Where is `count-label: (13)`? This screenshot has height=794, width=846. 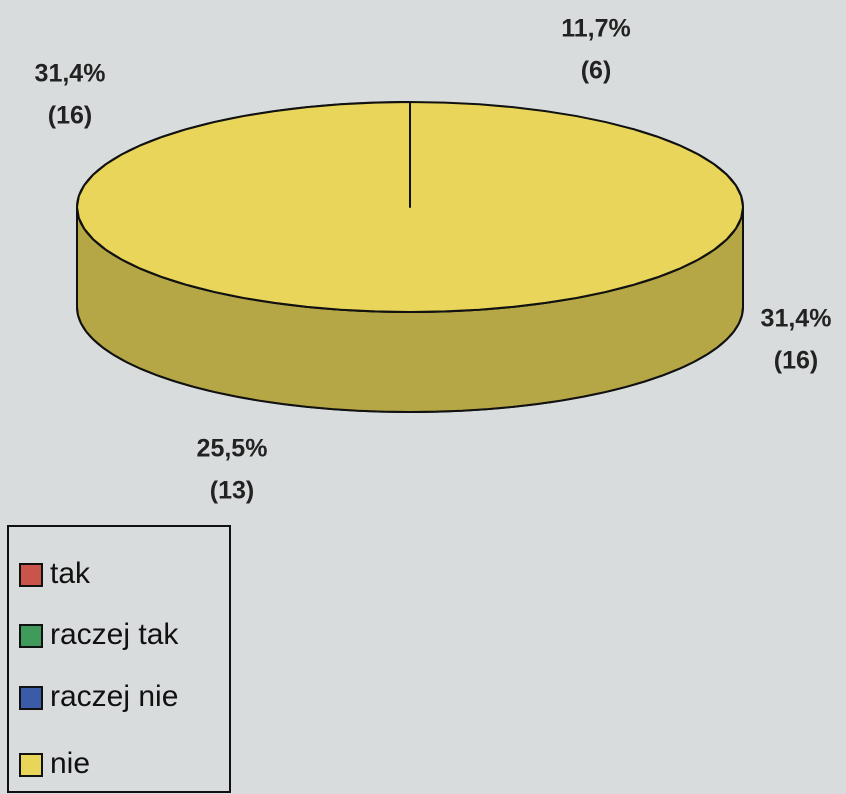
count-label: (13) is located at coordinates (232, 491).